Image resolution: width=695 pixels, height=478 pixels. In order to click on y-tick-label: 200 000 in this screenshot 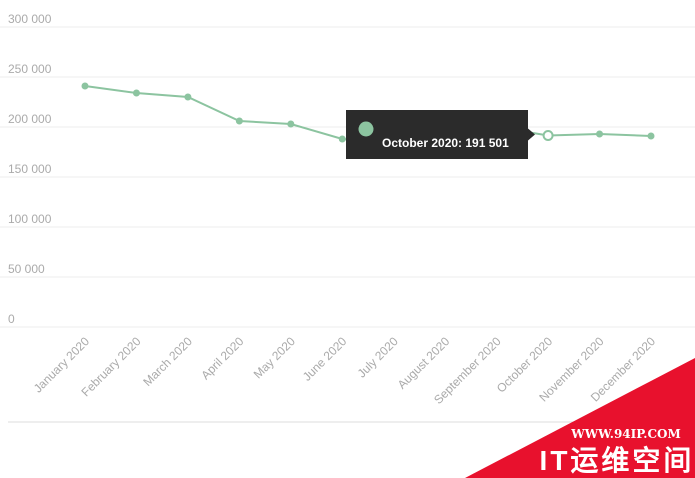, I will do `click(30, 119)`.